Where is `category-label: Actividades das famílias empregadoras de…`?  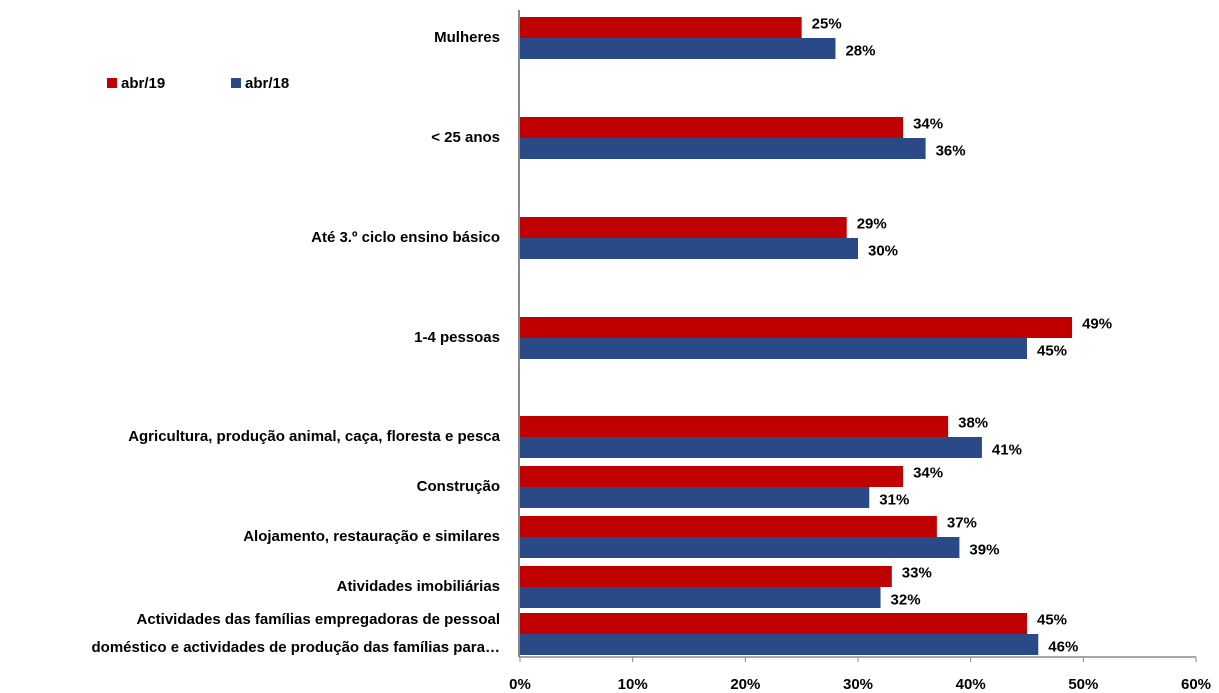
category-label: Actividades das famílias empregadoras de… is located at coordinates (295, 633).